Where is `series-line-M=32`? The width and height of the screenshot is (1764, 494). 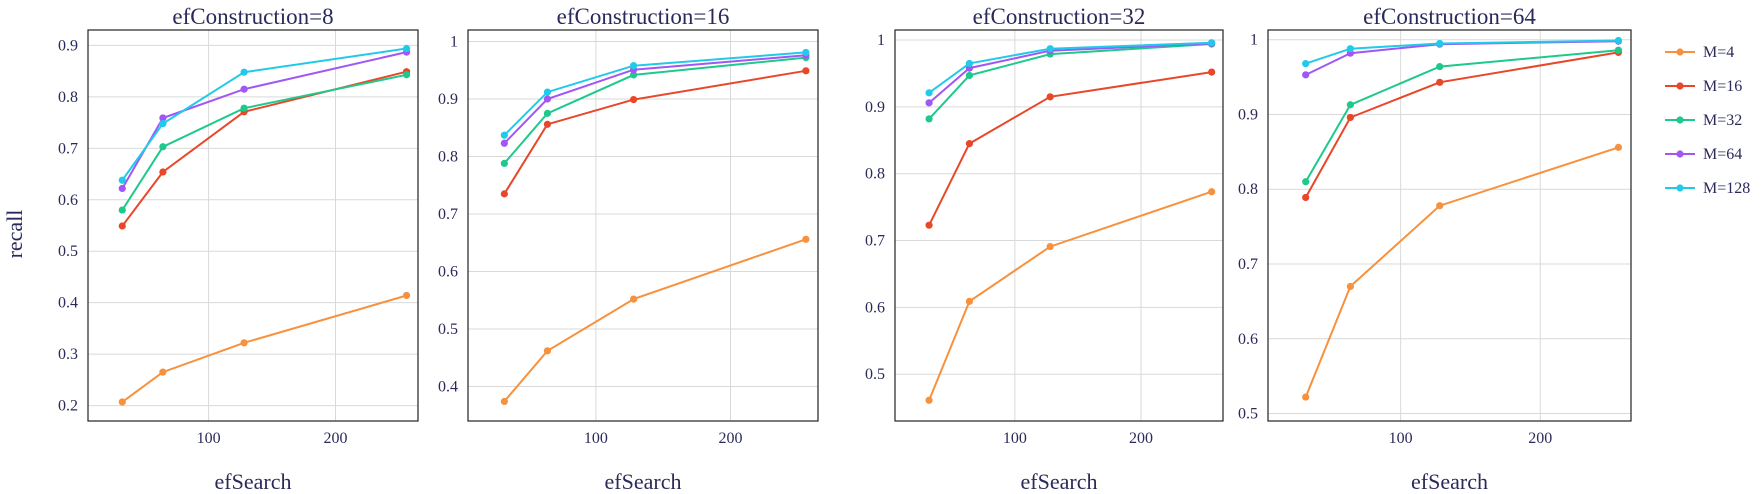 series-line-M=32 is located at coordinates (1070, 81).